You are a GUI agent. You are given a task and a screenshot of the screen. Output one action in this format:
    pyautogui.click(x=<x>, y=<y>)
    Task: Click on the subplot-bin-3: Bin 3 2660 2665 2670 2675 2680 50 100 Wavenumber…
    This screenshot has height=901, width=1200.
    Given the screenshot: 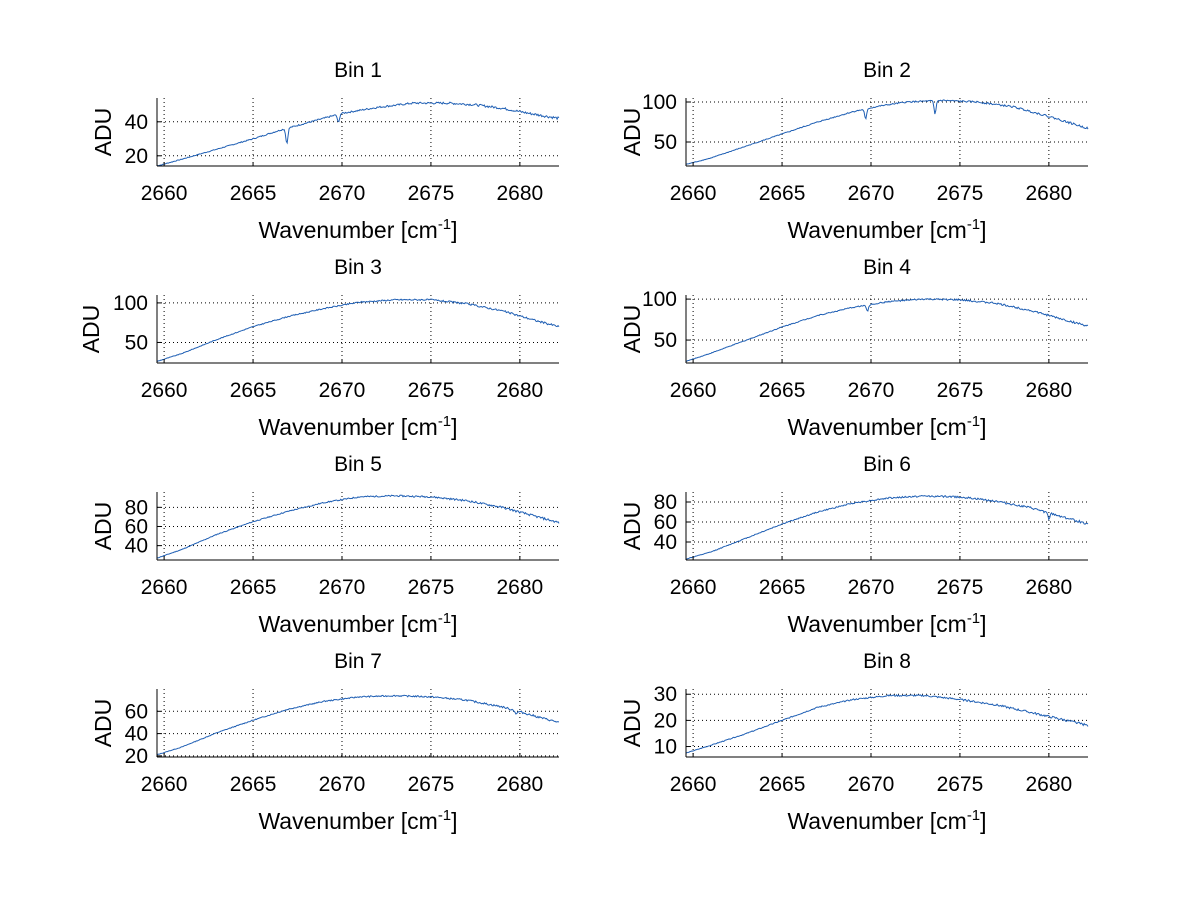 What is the action you would take?
    pyautogui.click(x=319, y=348)
    